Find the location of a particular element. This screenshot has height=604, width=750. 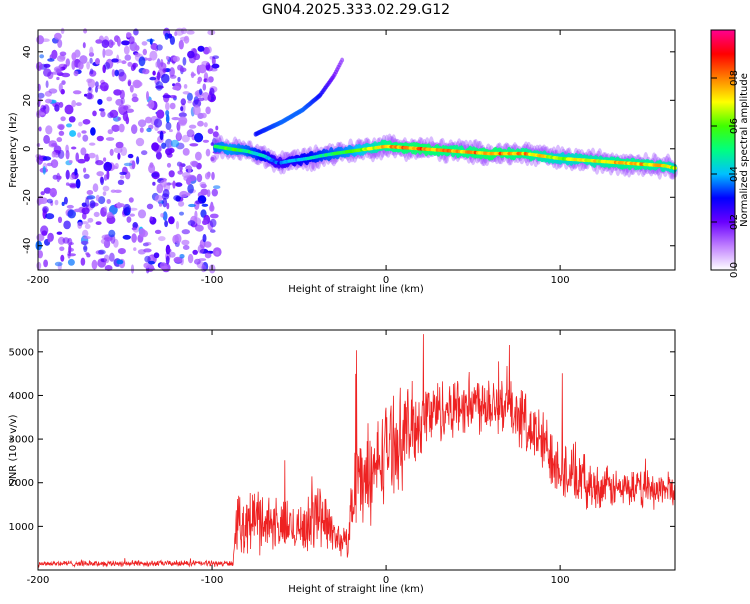

spectrogram-y-tick-label: 20 is located at coordinates (27, 100).